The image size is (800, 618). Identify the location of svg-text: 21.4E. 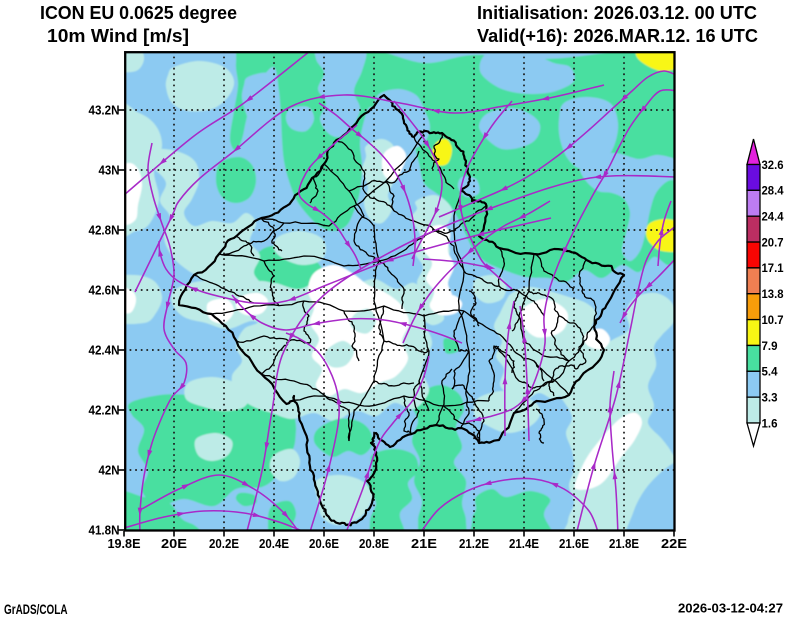
(524, 543).